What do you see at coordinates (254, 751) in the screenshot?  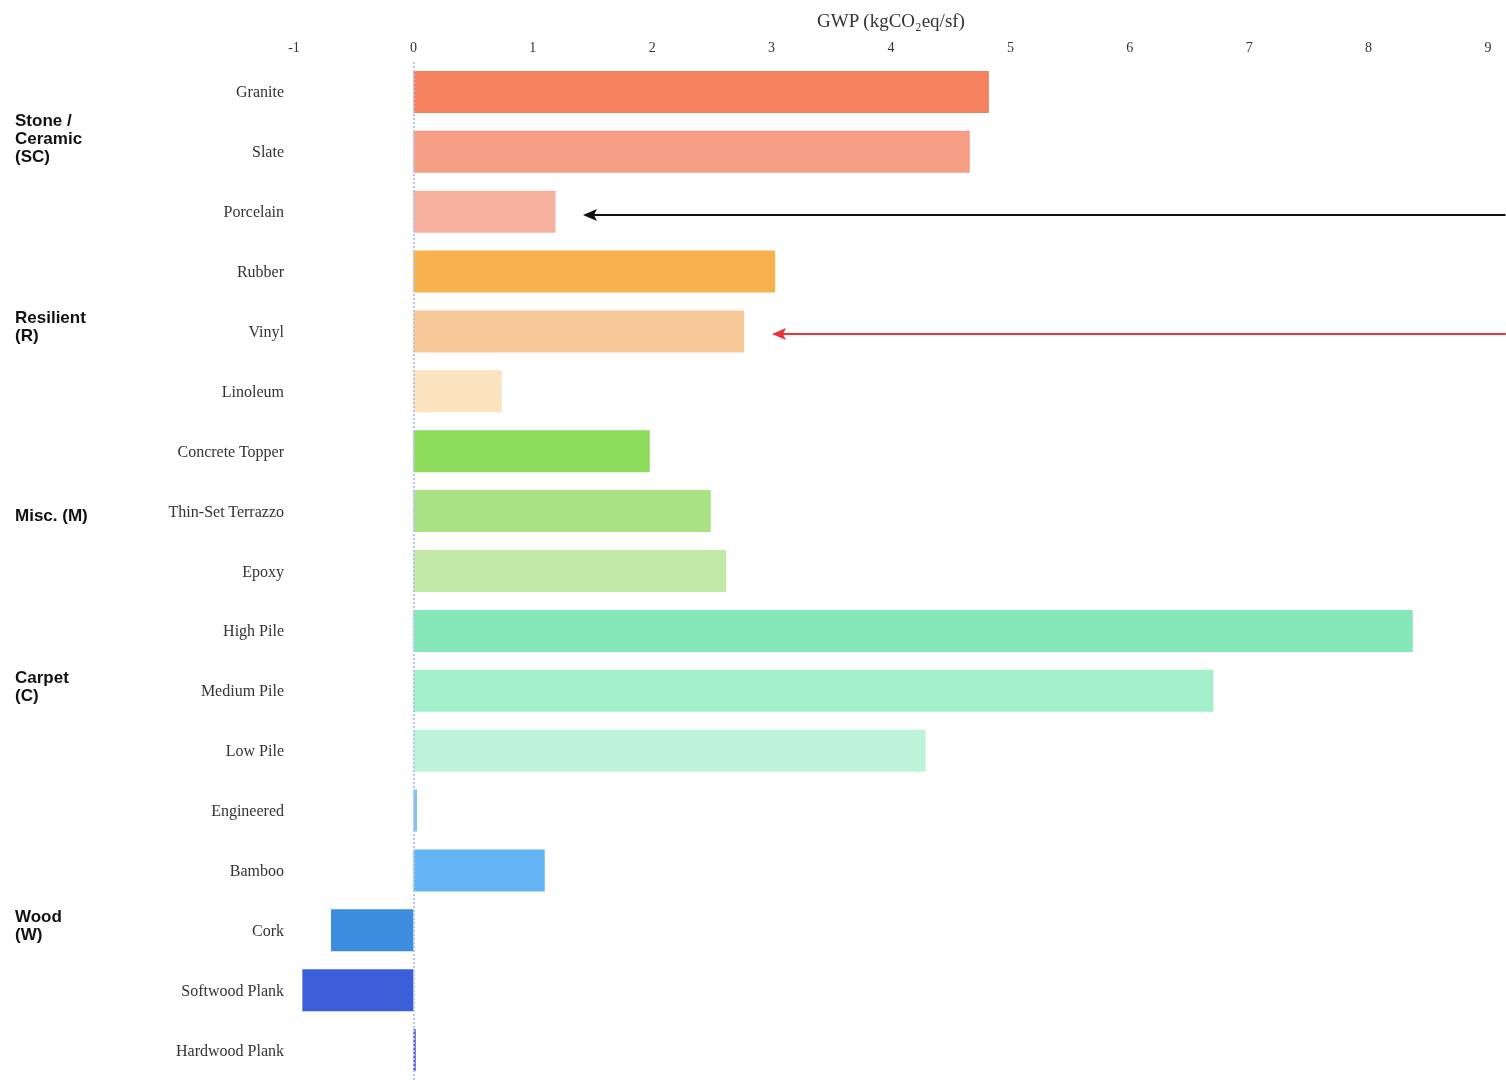 I see `y-tick-label: Low Pile` at bounding box center [254, 751].